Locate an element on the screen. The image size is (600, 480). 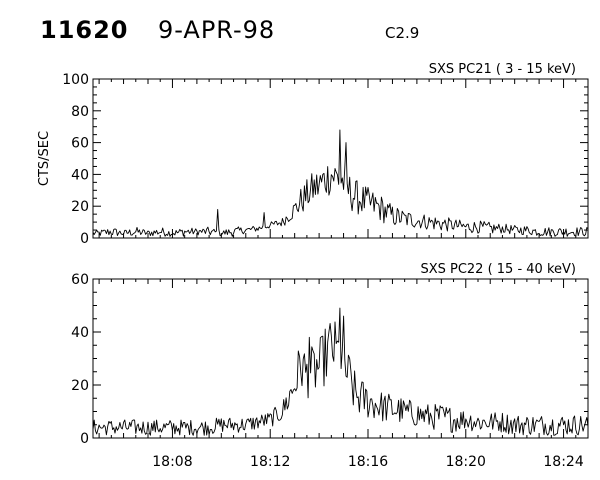
flare-class: C2.9 is located at coordinates (402, 33).